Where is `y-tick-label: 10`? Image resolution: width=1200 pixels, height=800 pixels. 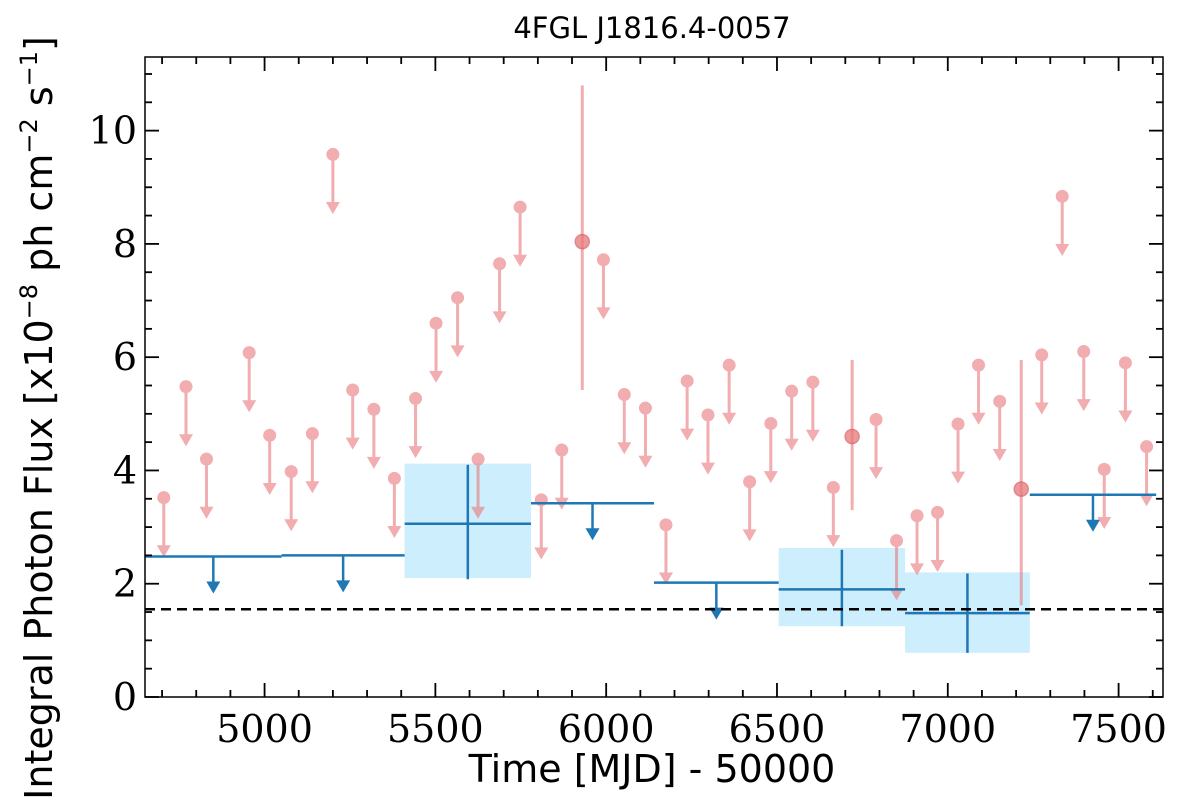
y-tick-label: 10 is located at coordinates (113, 131).